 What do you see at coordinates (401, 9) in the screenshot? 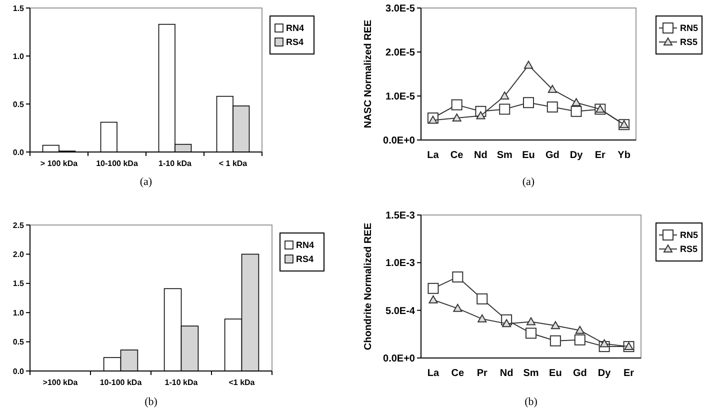
I see `y-tick-label: 3.0E-5` at bounding box center [401, 9].